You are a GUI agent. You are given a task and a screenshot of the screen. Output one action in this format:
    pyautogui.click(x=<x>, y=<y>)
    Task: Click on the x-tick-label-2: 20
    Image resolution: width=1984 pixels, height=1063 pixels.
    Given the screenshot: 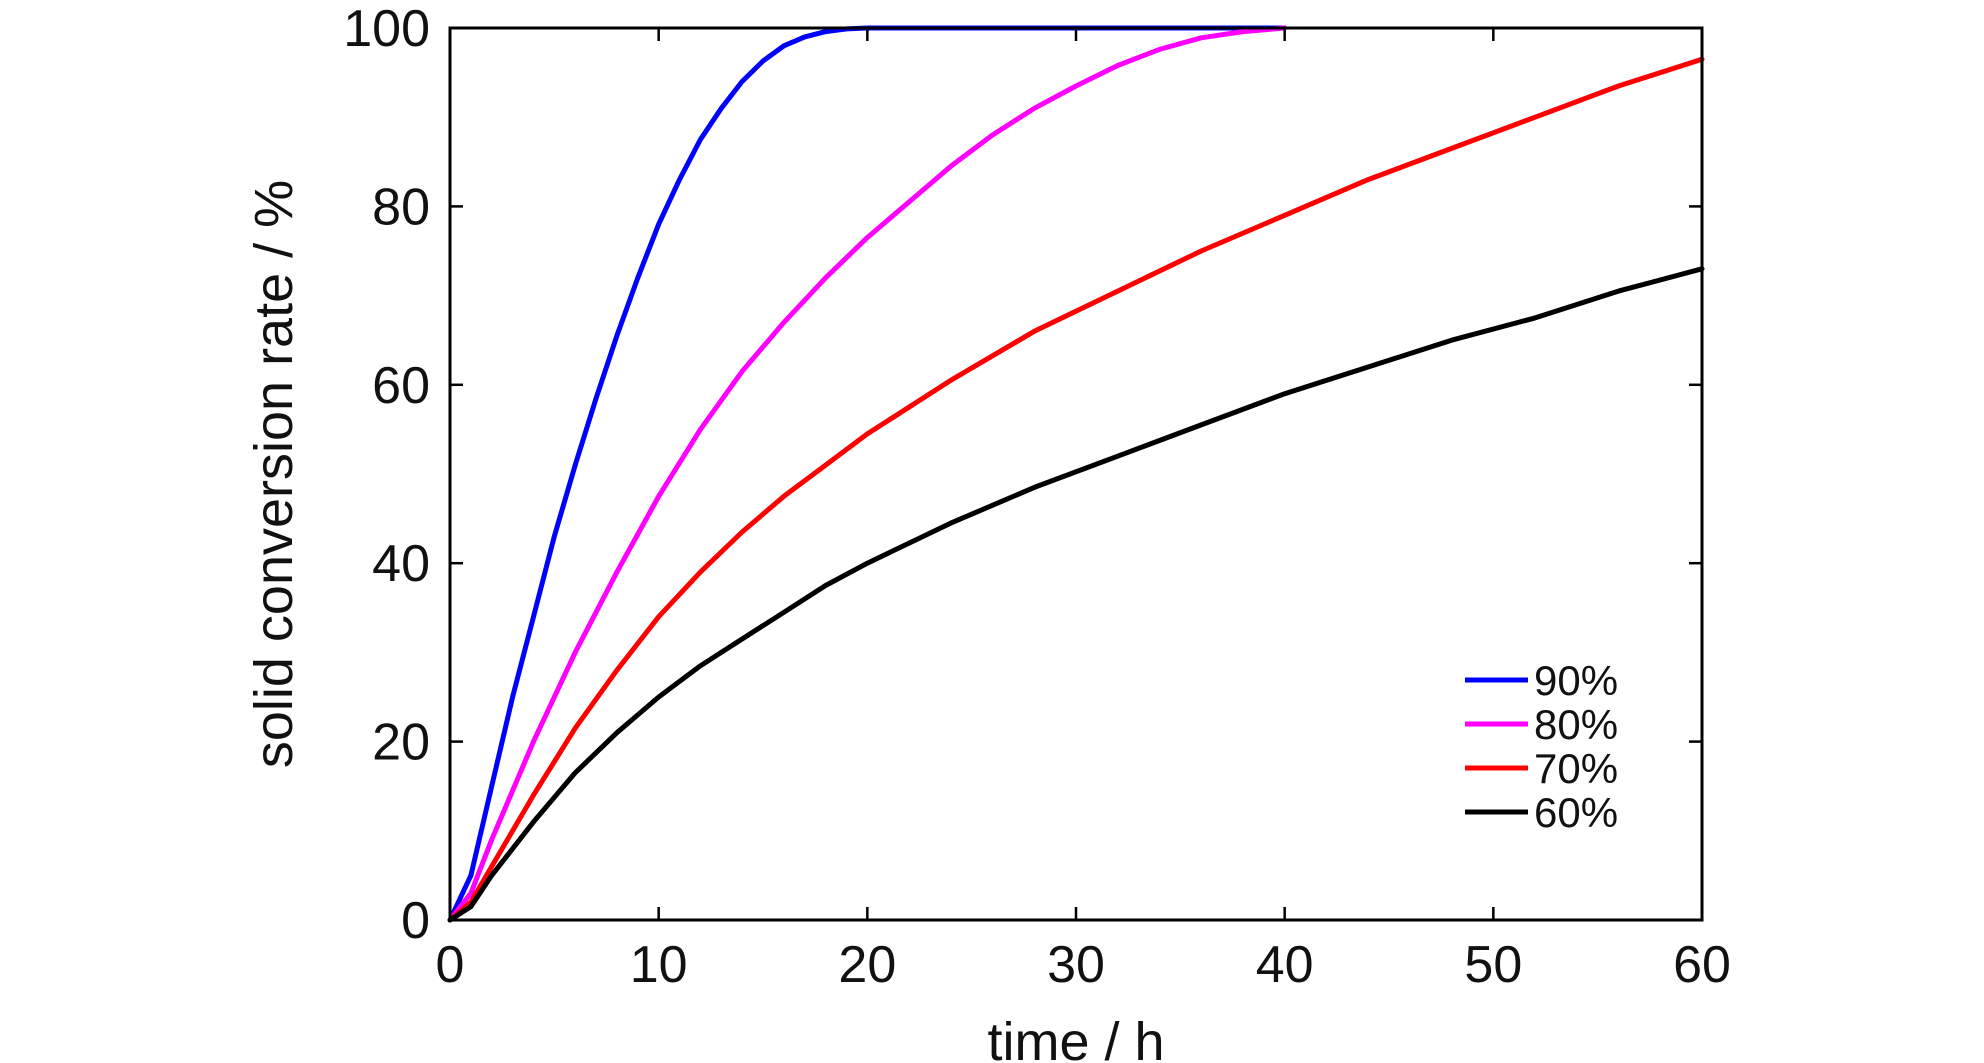 What is the action you would take?
    pyautogui.click(x=867, y=965)
    